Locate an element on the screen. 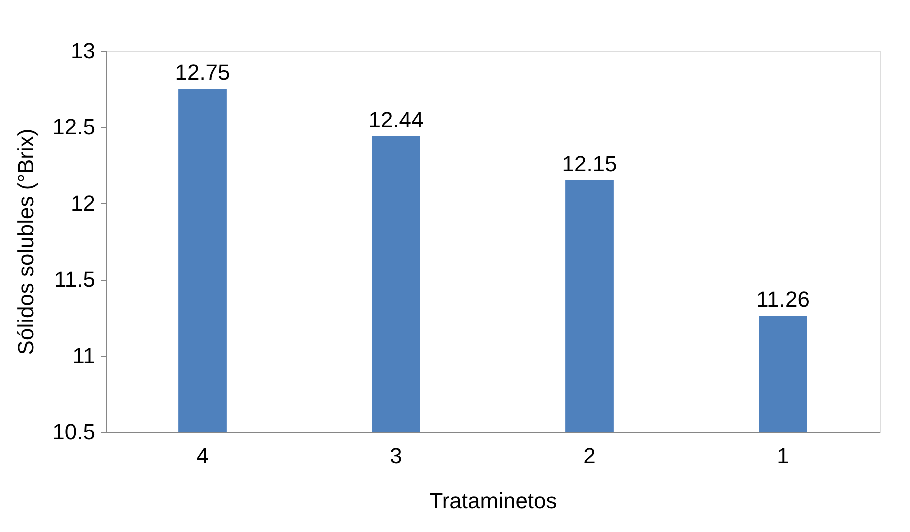  data-label: 11.26 is located at coordinates (783, 299).